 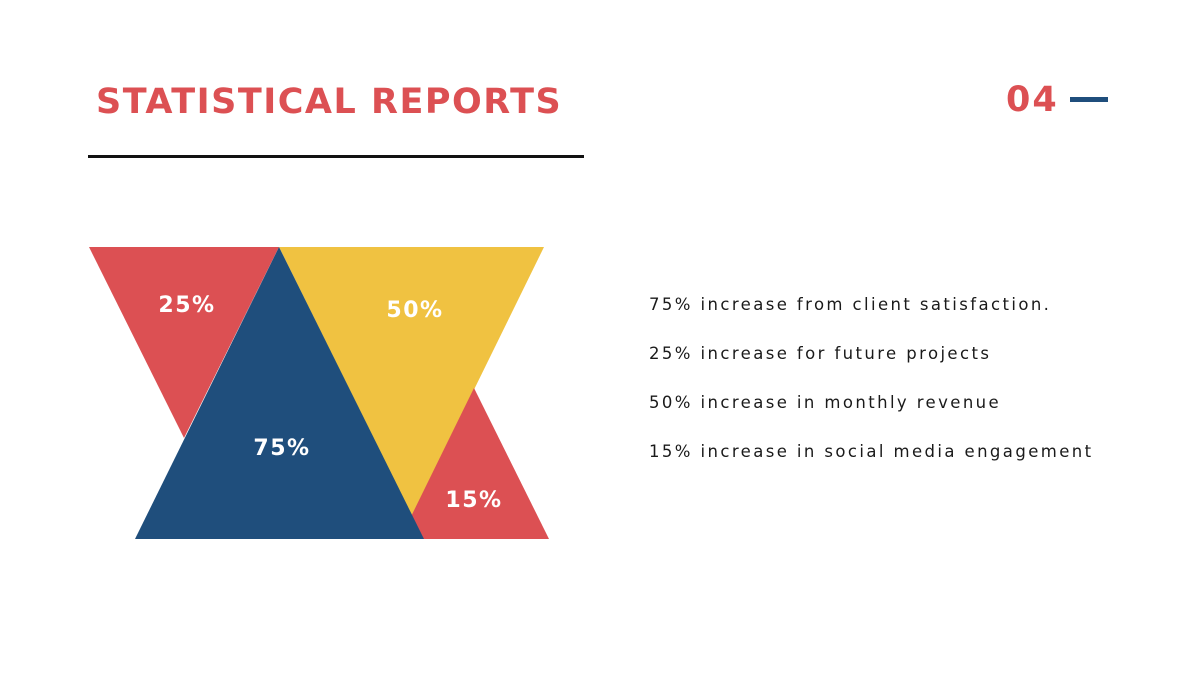 I want to click on slide-title: STATISTICAL REPORTS, so click(x=329, y=102).